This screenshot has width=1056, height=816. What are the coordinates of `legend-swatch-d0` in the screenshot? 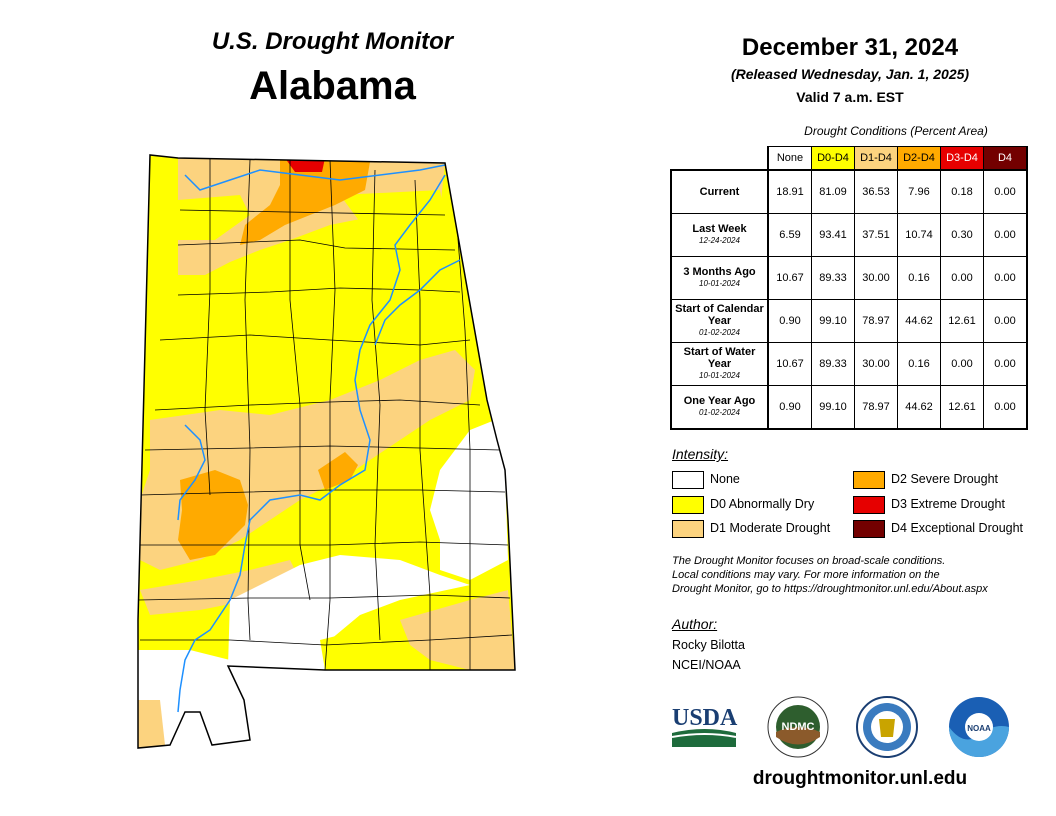 It's located at (688, 505).